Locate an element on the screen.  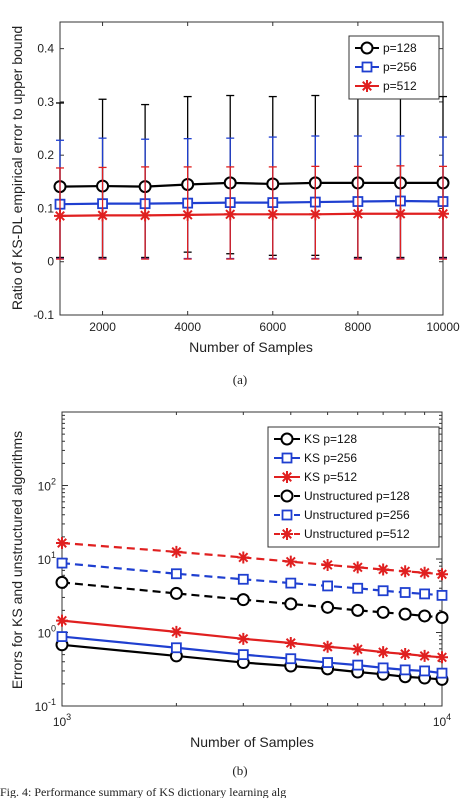
chart-b-series-Unstructured p=512 is located at coordinates (252, 559).